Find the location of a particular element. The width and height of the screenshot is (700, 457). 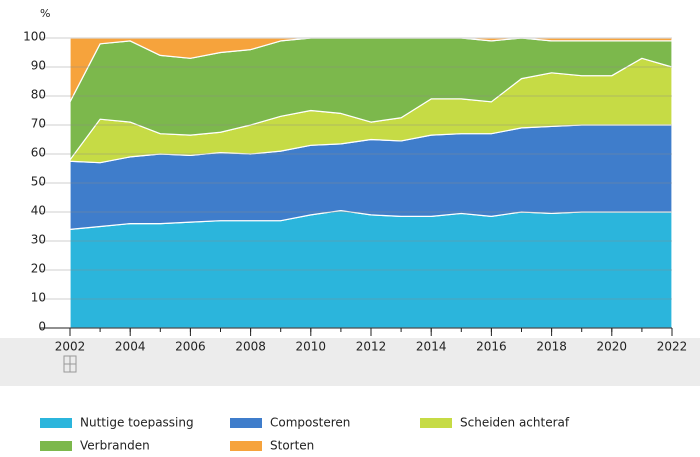

y-axis-label: % is located at coordinates (45, 13).